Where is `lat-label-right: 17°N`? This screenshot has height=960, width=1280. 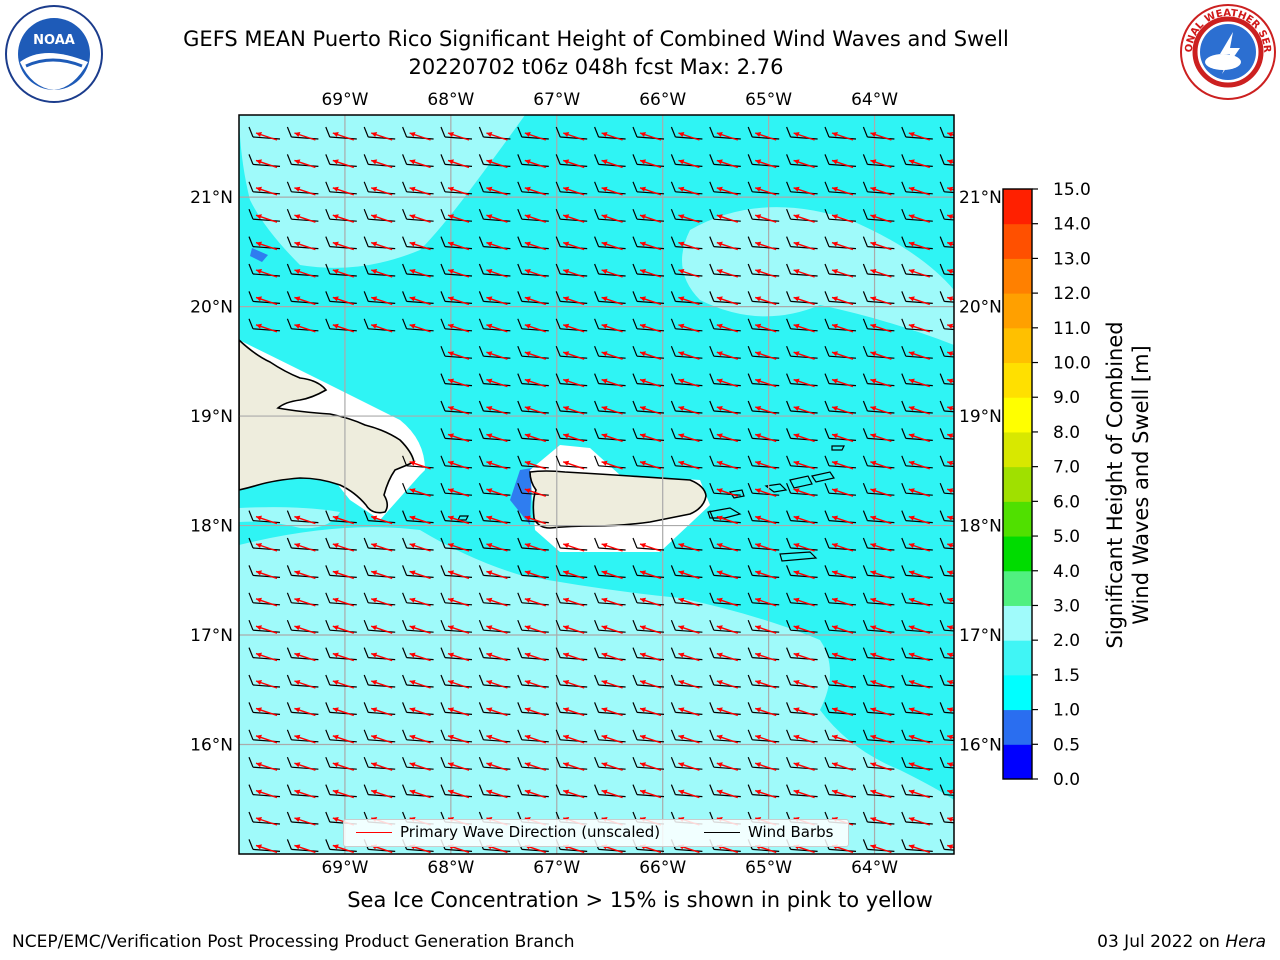 lat-label-right: 17°N is located at coordinates (980, 636).